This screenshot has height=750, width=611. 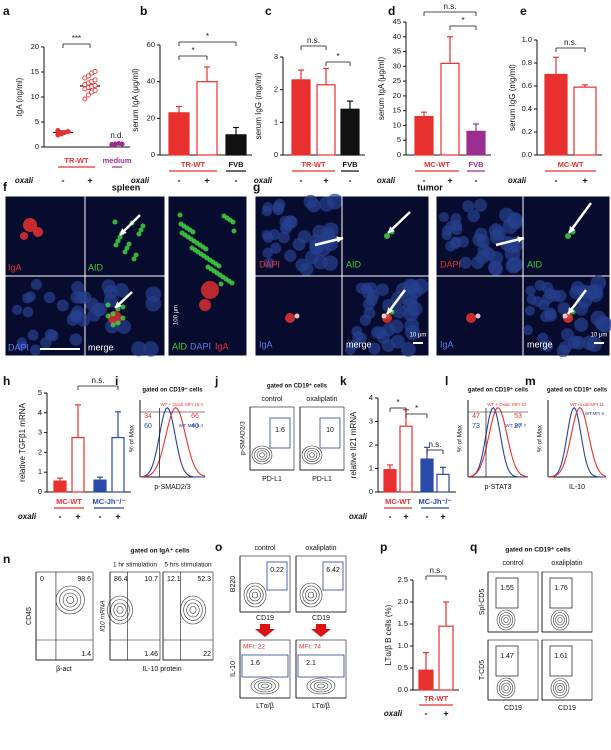 What do you see at coordinates (538, 550) in the screenshot?
I see `gate-label: gated on CD19⁺ cells` at bounding box center [538, 550].